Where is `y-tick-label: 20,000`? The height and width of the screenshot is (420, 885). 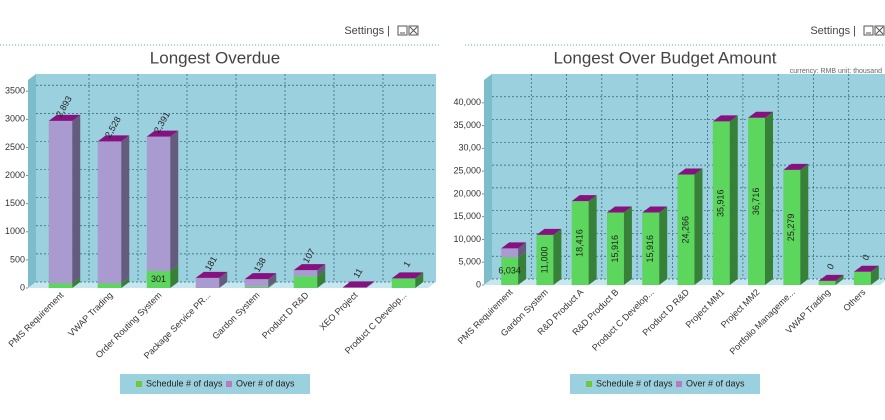
y-tick-label: 20,000 is located at coordinates (467, 193).